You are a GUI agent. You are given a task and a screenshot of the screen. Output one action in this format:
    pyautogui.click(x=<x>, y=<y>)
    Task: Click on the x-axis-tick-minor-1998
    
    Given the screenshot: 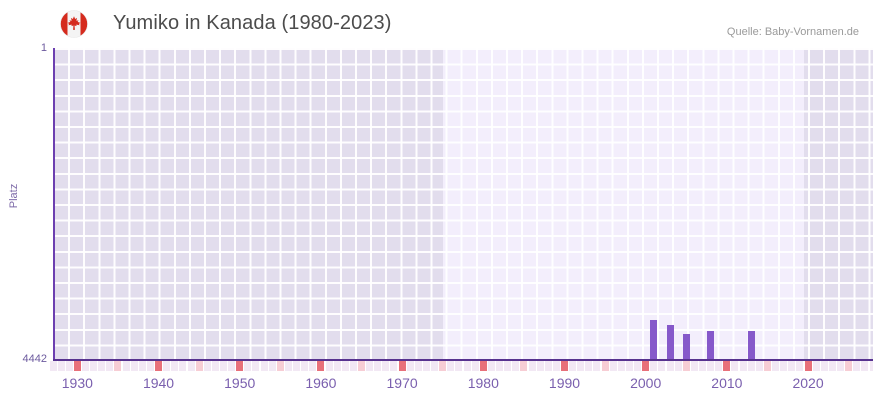 What is the action you would take?
    pyautogui.click(x=629, y=366)
    